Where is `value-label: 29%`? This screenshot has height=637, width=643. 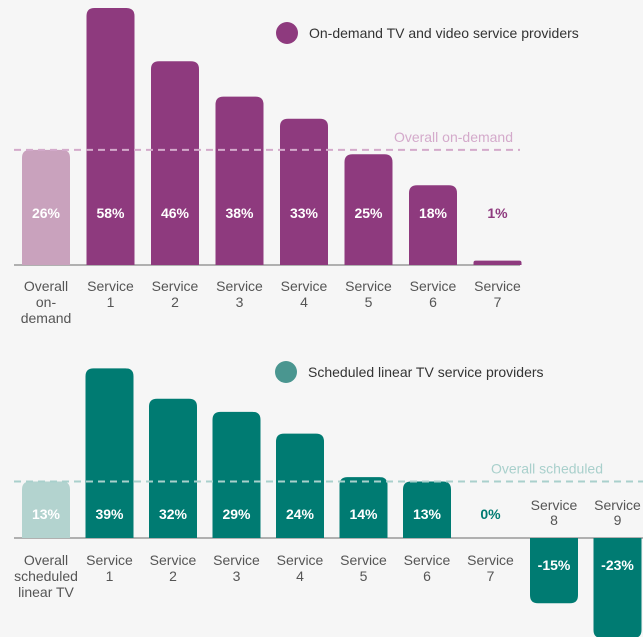 value-label: 29% is located at coordinates (236, 514).